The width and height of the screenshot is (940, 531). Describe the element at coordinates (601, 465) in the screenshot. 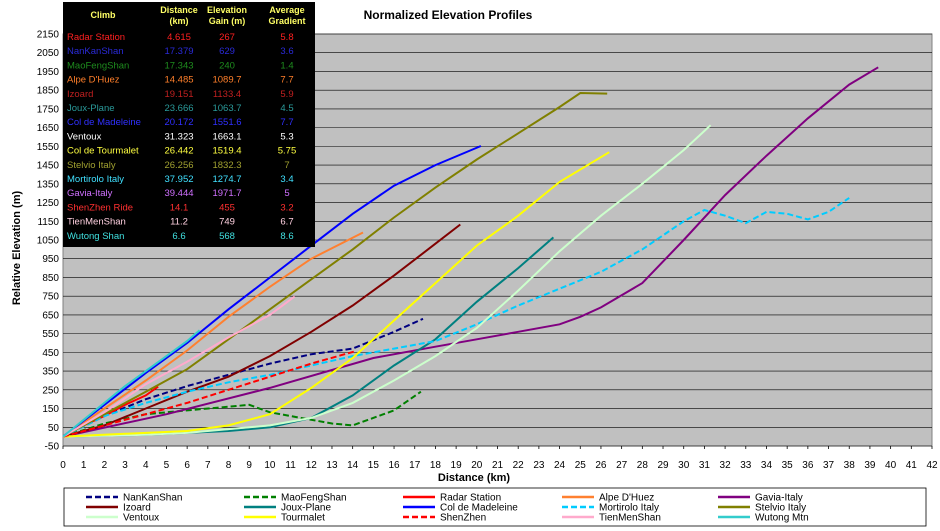

I see `x-tick-label: 26` at that location.